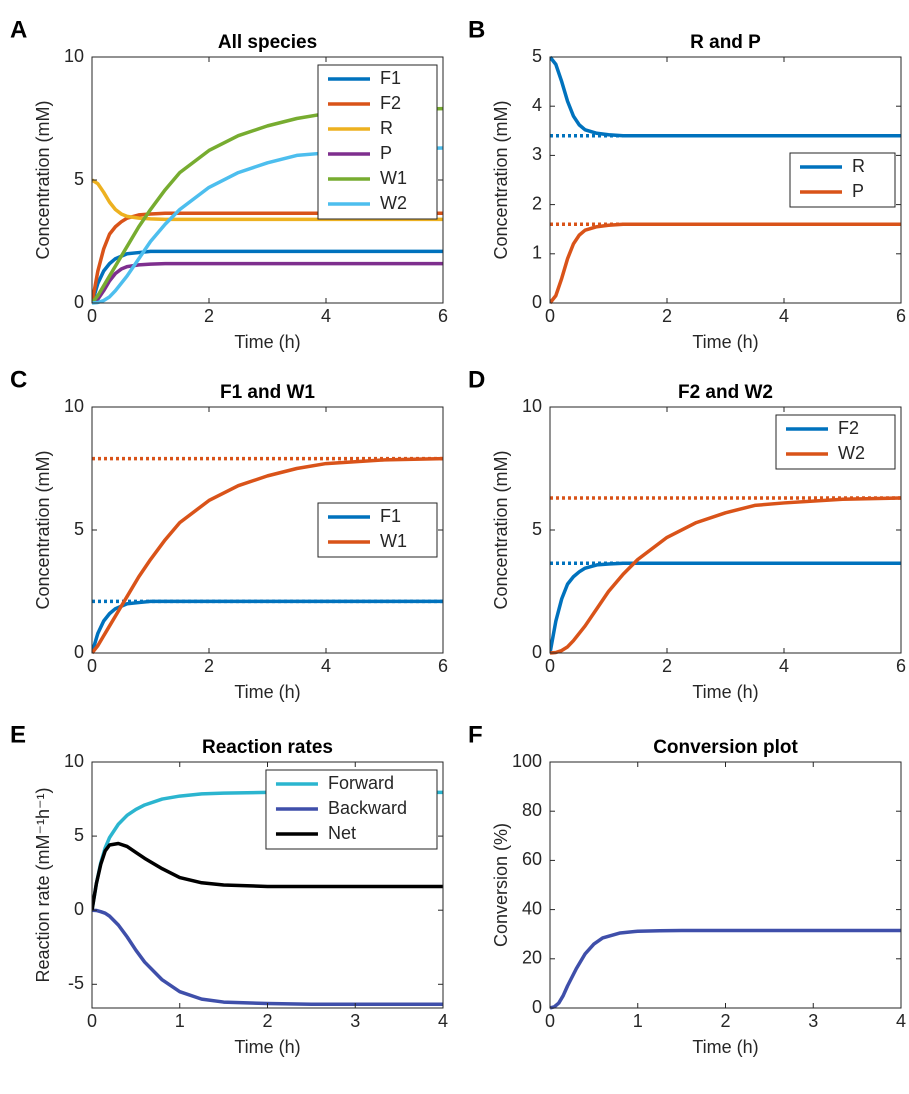 The height and width of the screenshot is (1094, 909). Describe the element at coordinates (537, 105) in the screenshot. I see `y-tick-label: 4` at that location.